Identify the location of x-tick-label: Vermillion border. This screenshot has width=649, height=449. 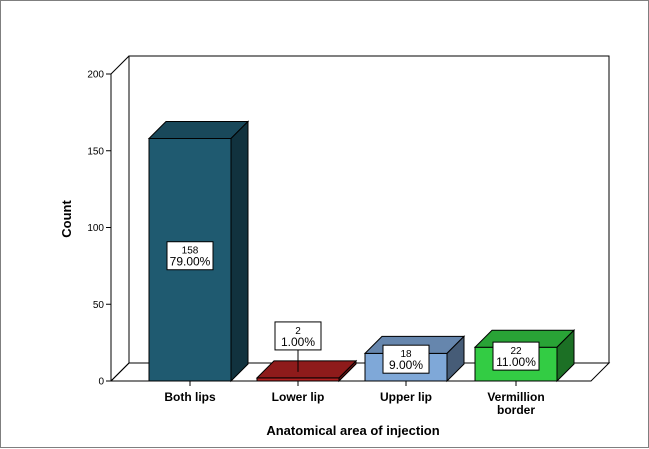
(515, 403).